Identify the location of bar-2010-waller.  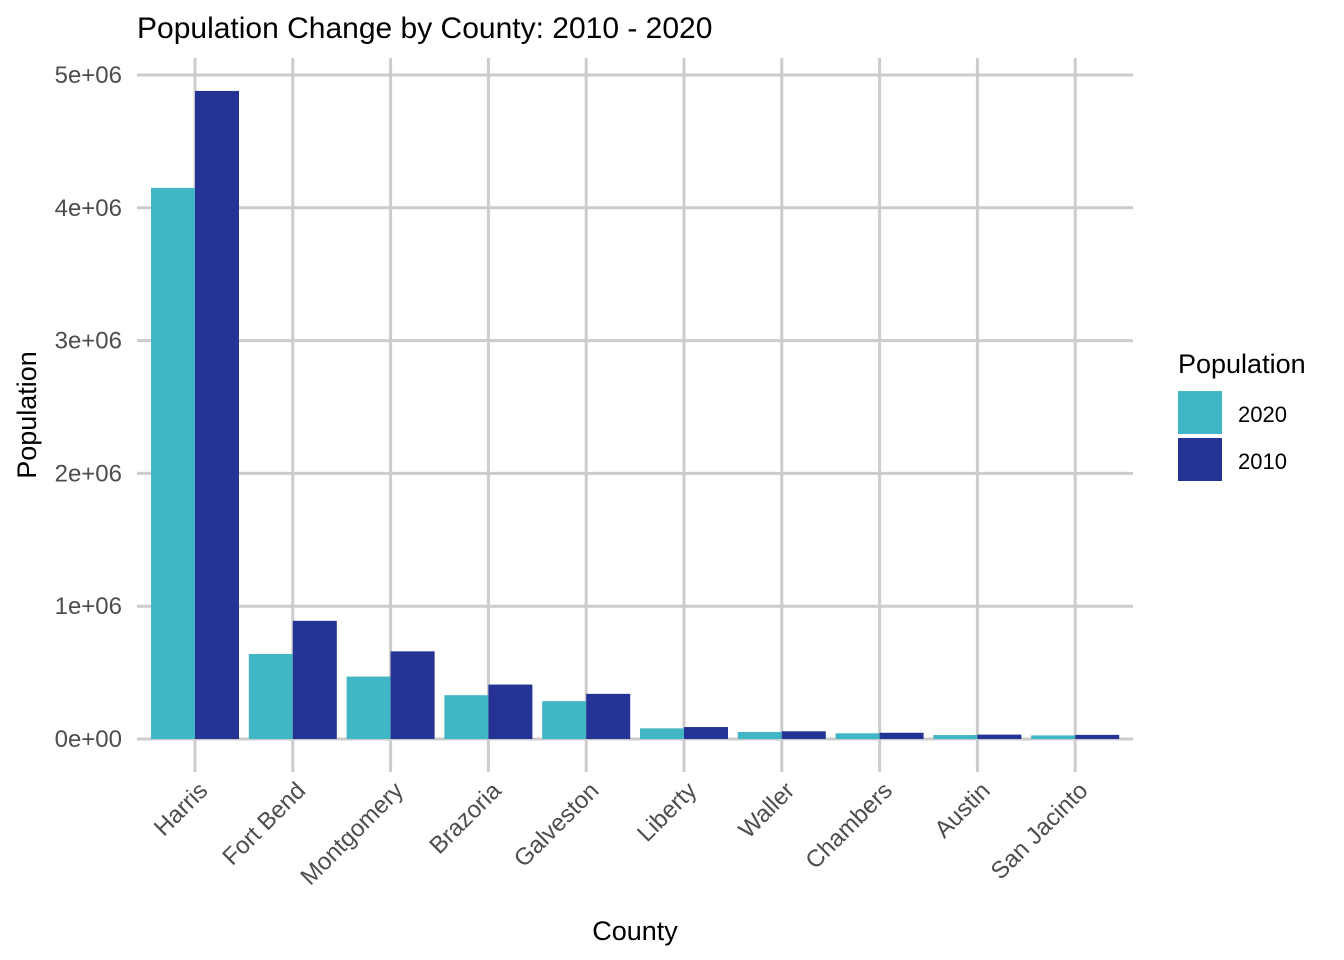
(803, 735).